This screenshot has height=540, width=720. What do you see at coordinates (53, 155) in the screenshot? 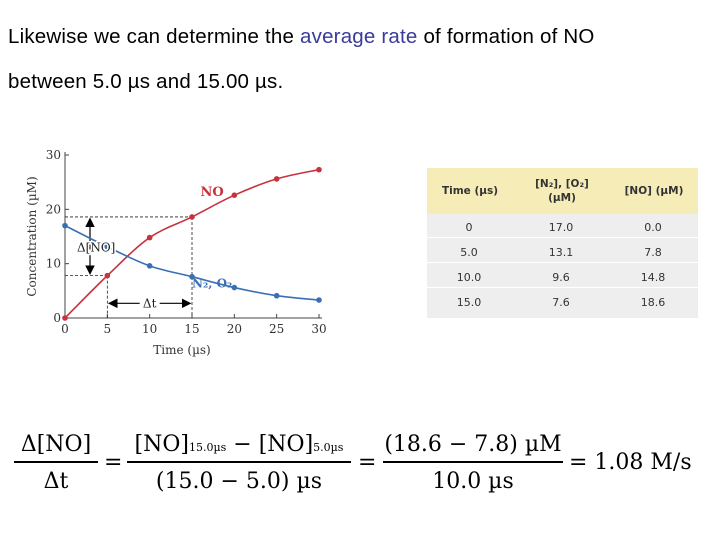
I see `y-tick-label: 30` at bounding box center [53, 155].